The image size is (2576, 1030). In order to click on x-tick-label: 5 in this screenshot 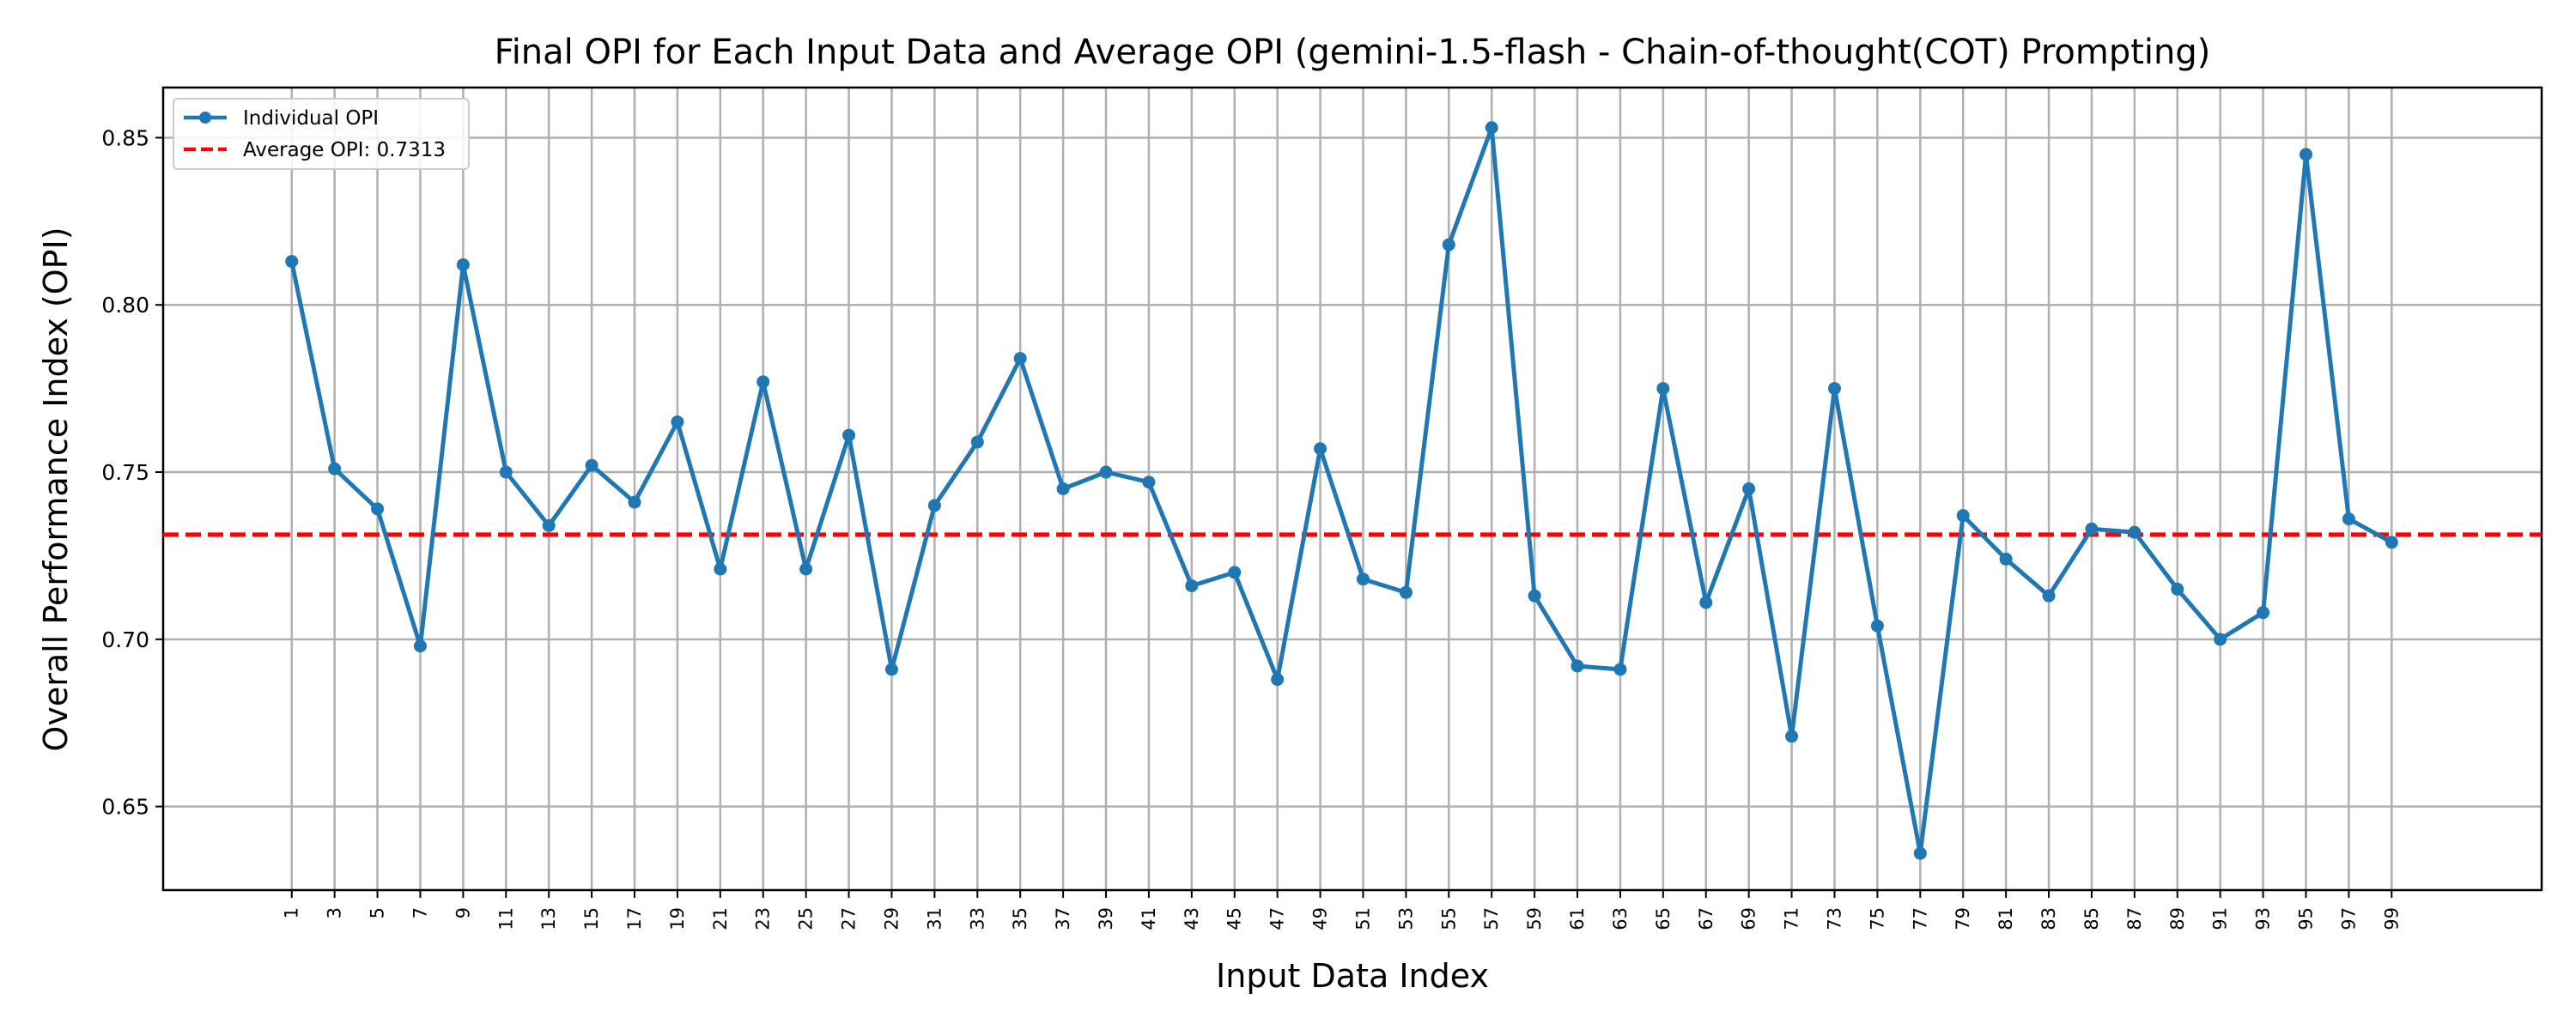, I will do `click(378, 912)`.